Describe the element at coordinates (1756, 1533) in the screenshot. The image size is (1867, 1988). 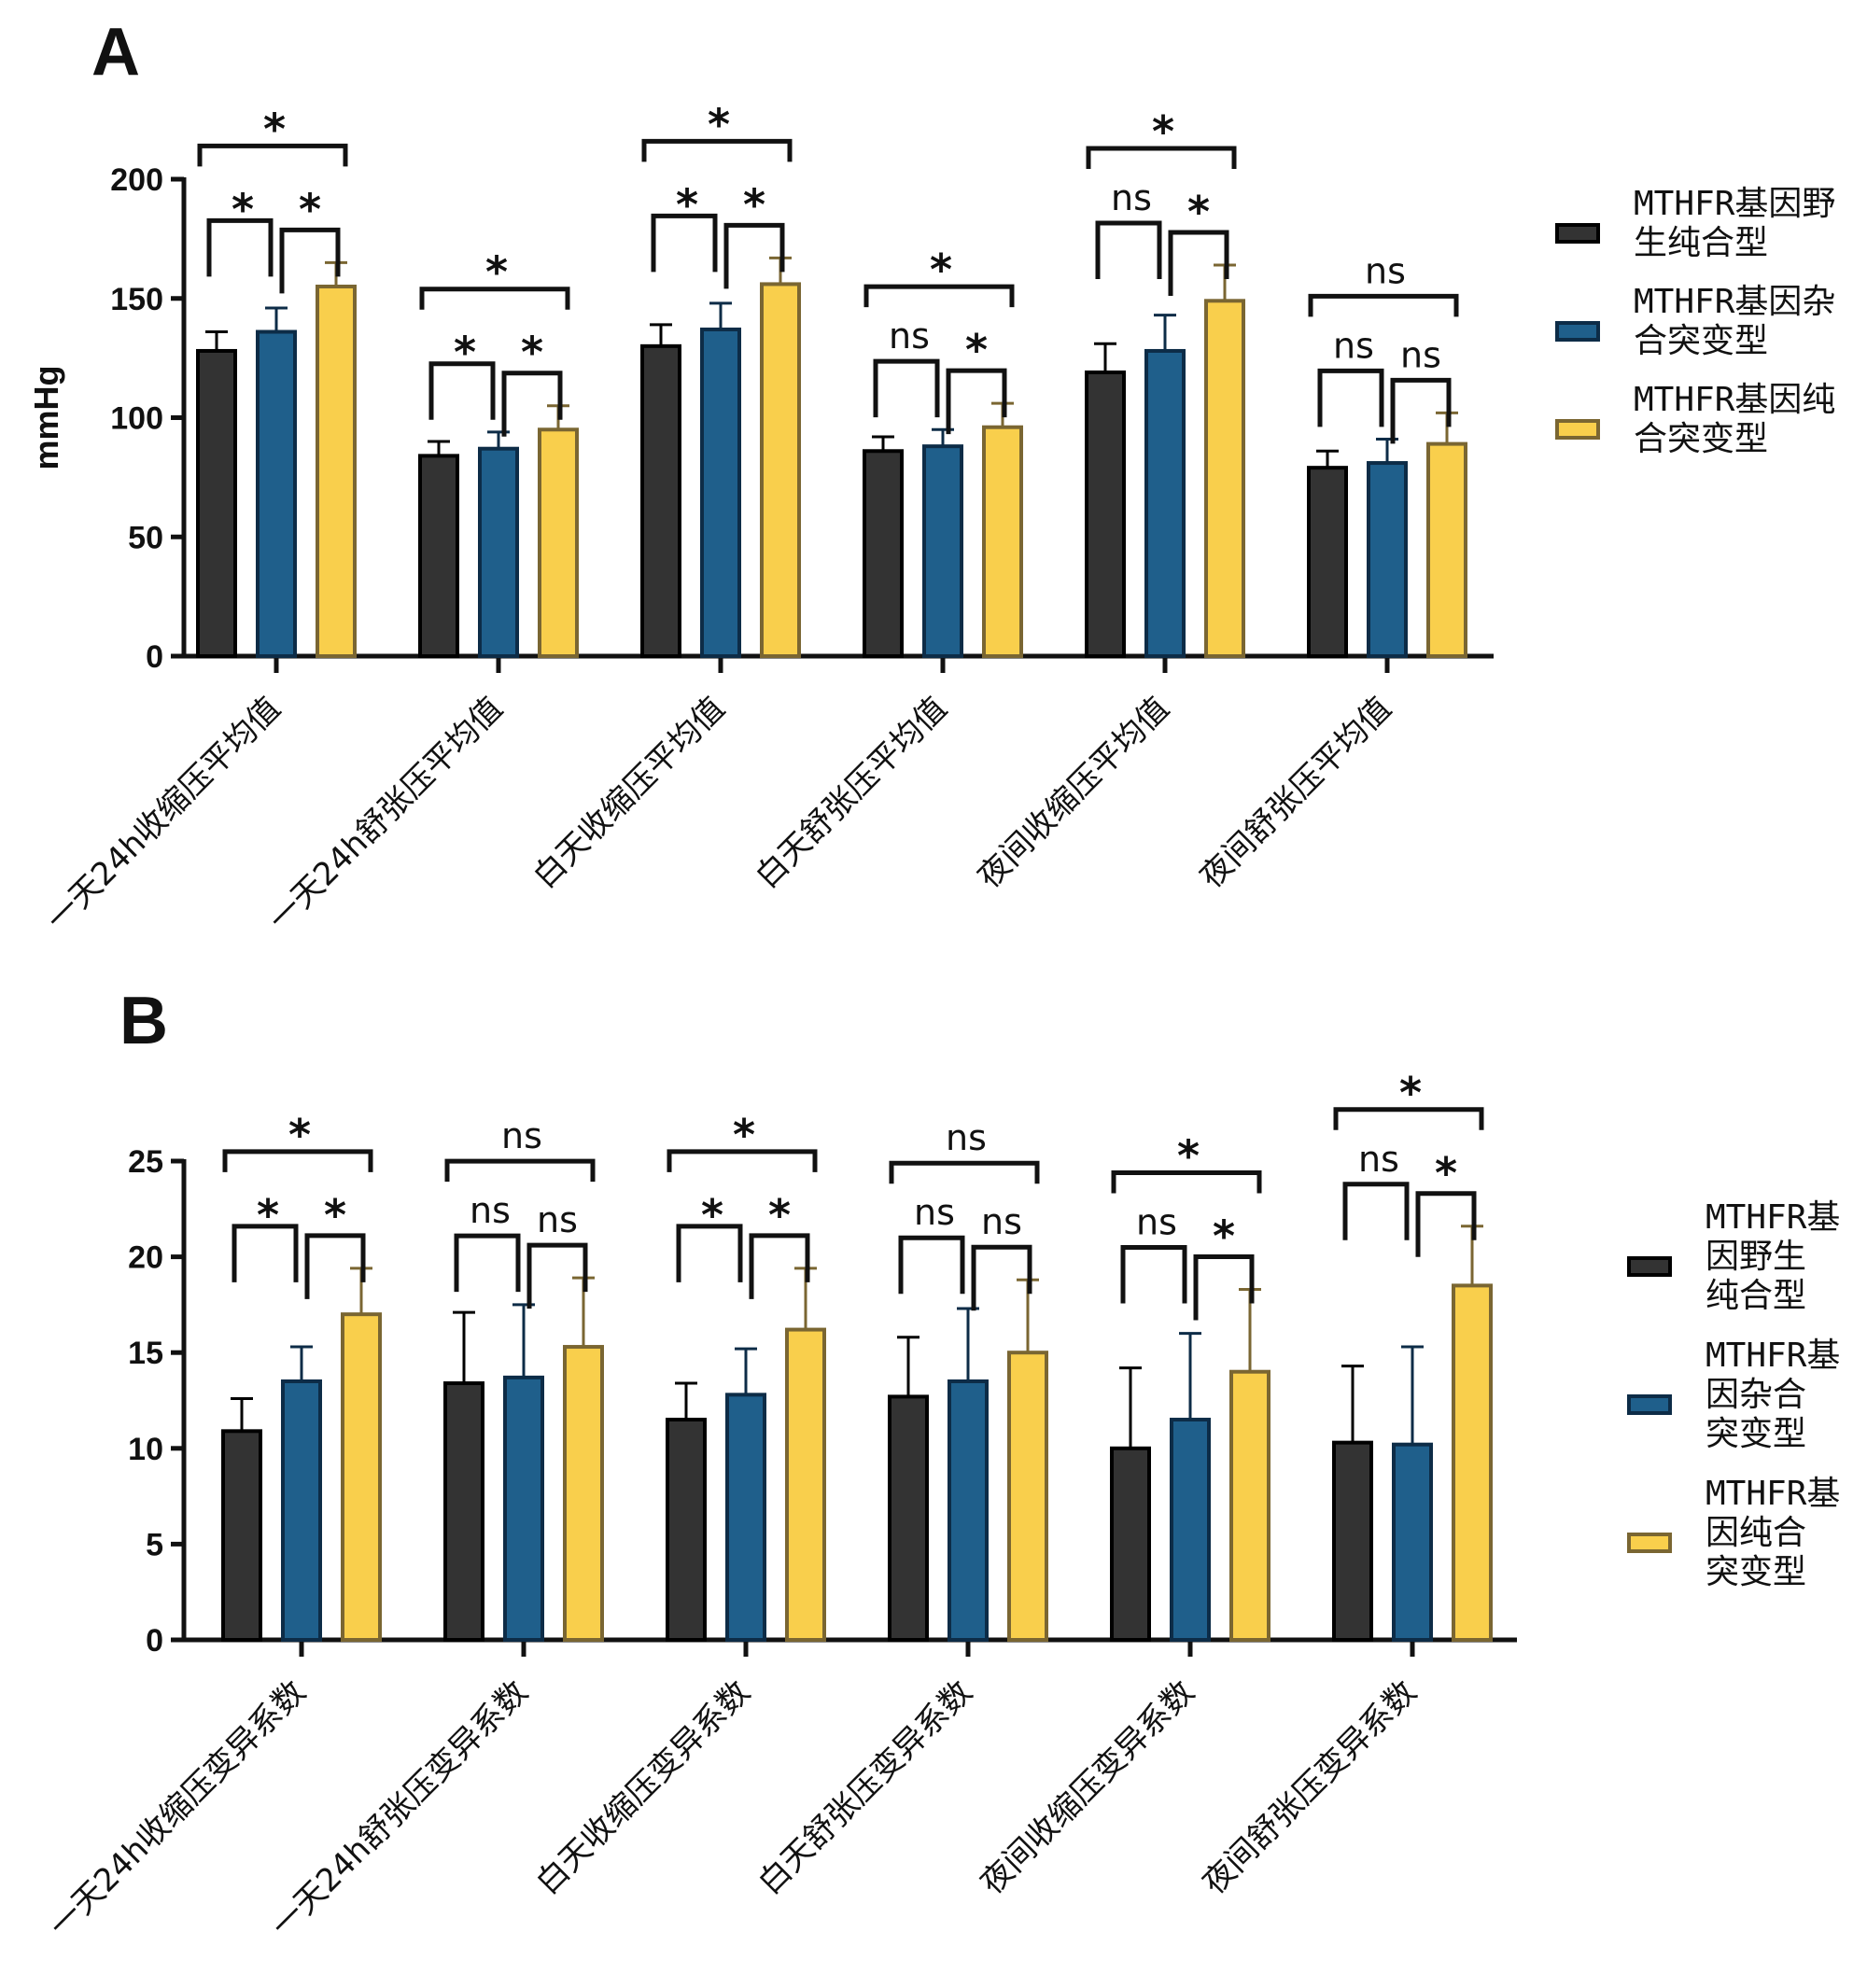
I see `legend-label-hom: 因纯合` at that location.